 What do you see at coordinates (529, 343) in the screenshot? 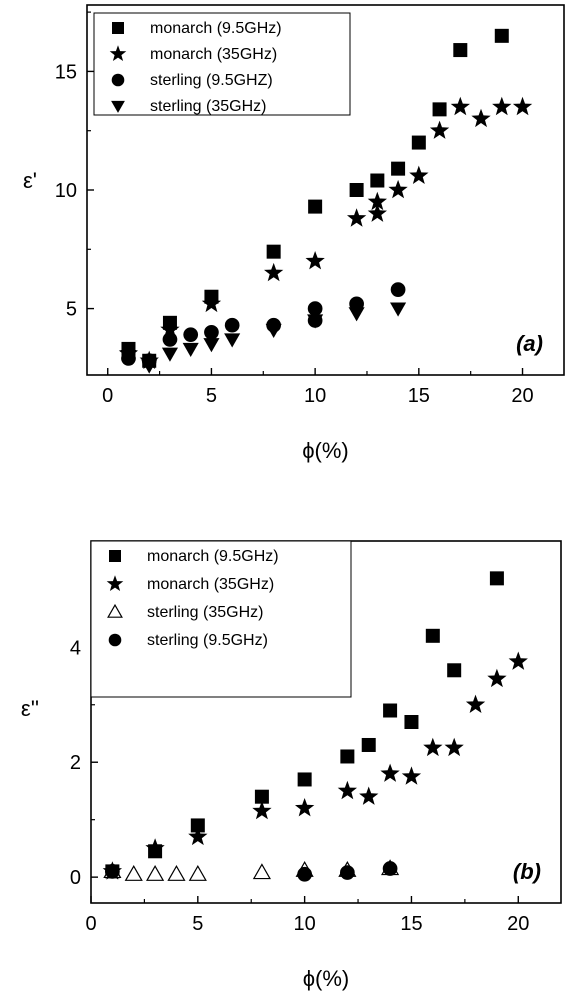
I see `panel-label: (a)` at bounding box center [529, 343].